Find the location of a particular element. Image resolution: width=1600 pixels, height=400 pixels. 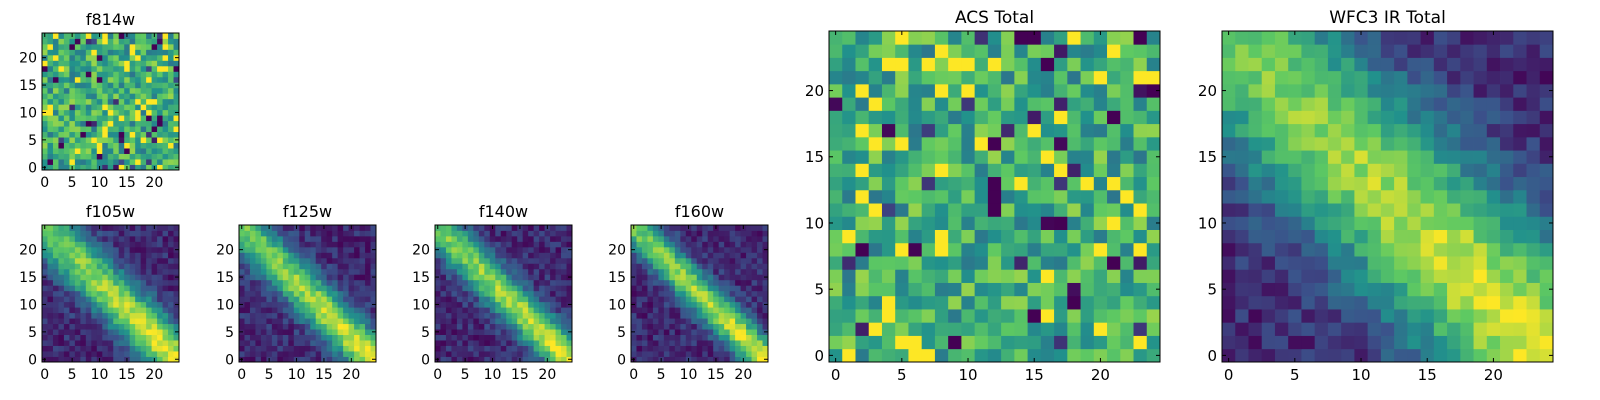

y-tick-label: 10 is located at coordinates (617, 306).